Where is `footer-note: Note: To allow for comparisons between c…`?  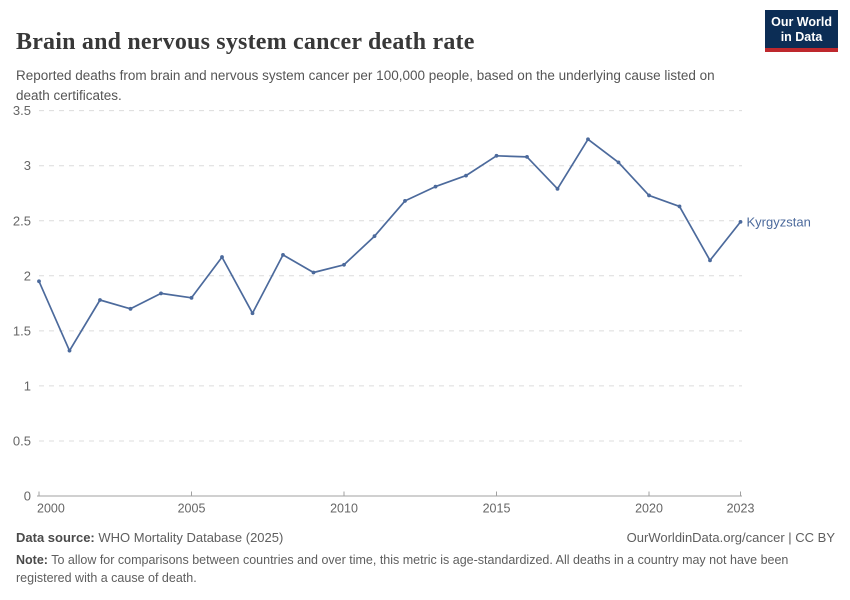 footer-note: Note: To allow for comparisons between c… is located at coordinates (416, 569).